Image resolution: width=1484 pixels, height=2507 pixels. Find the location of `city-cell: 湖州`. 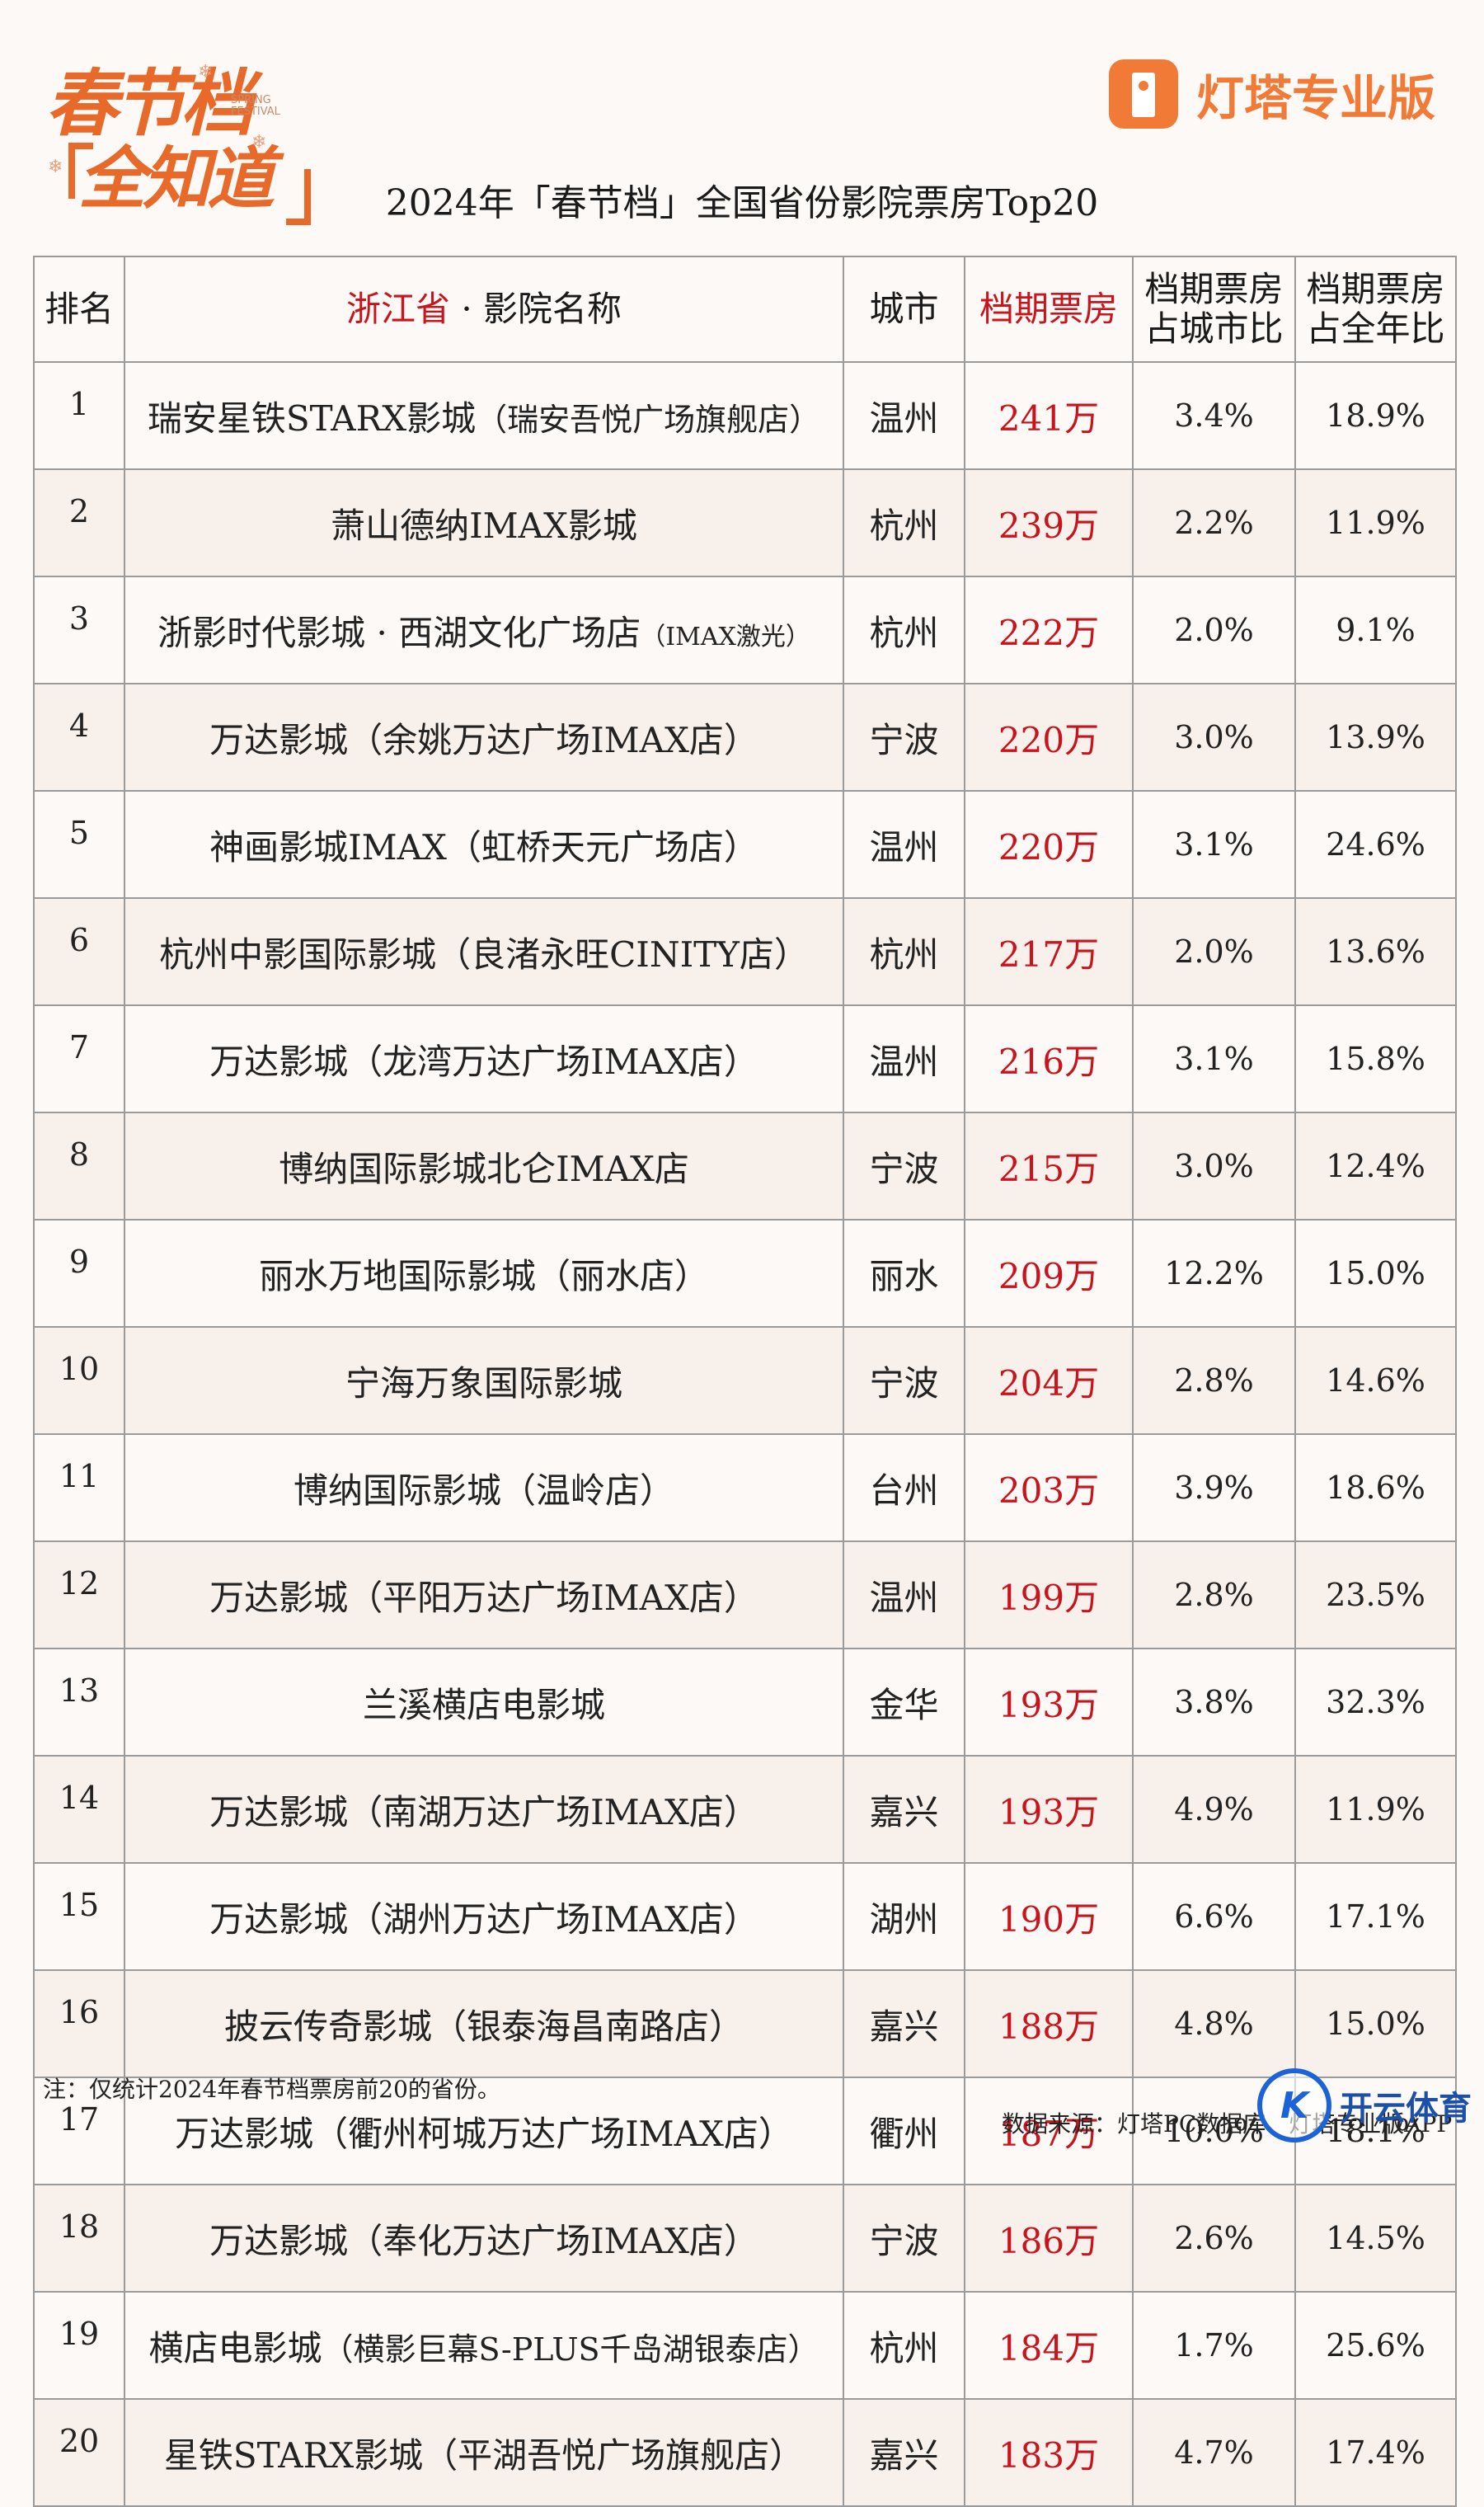

city-cell: 湖州 is located at coordinates (904, 1916).